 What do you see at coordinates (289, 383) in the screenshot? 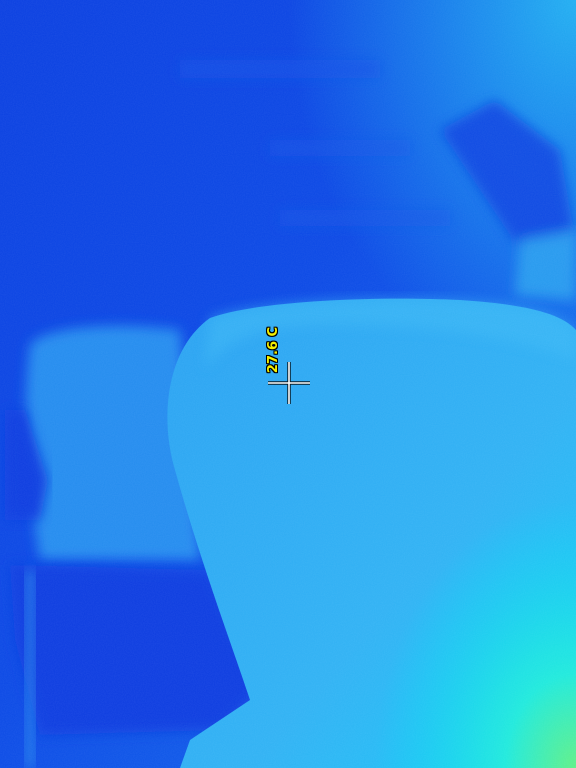
I see `crosshair-icon` at bounding box center [289, 383].